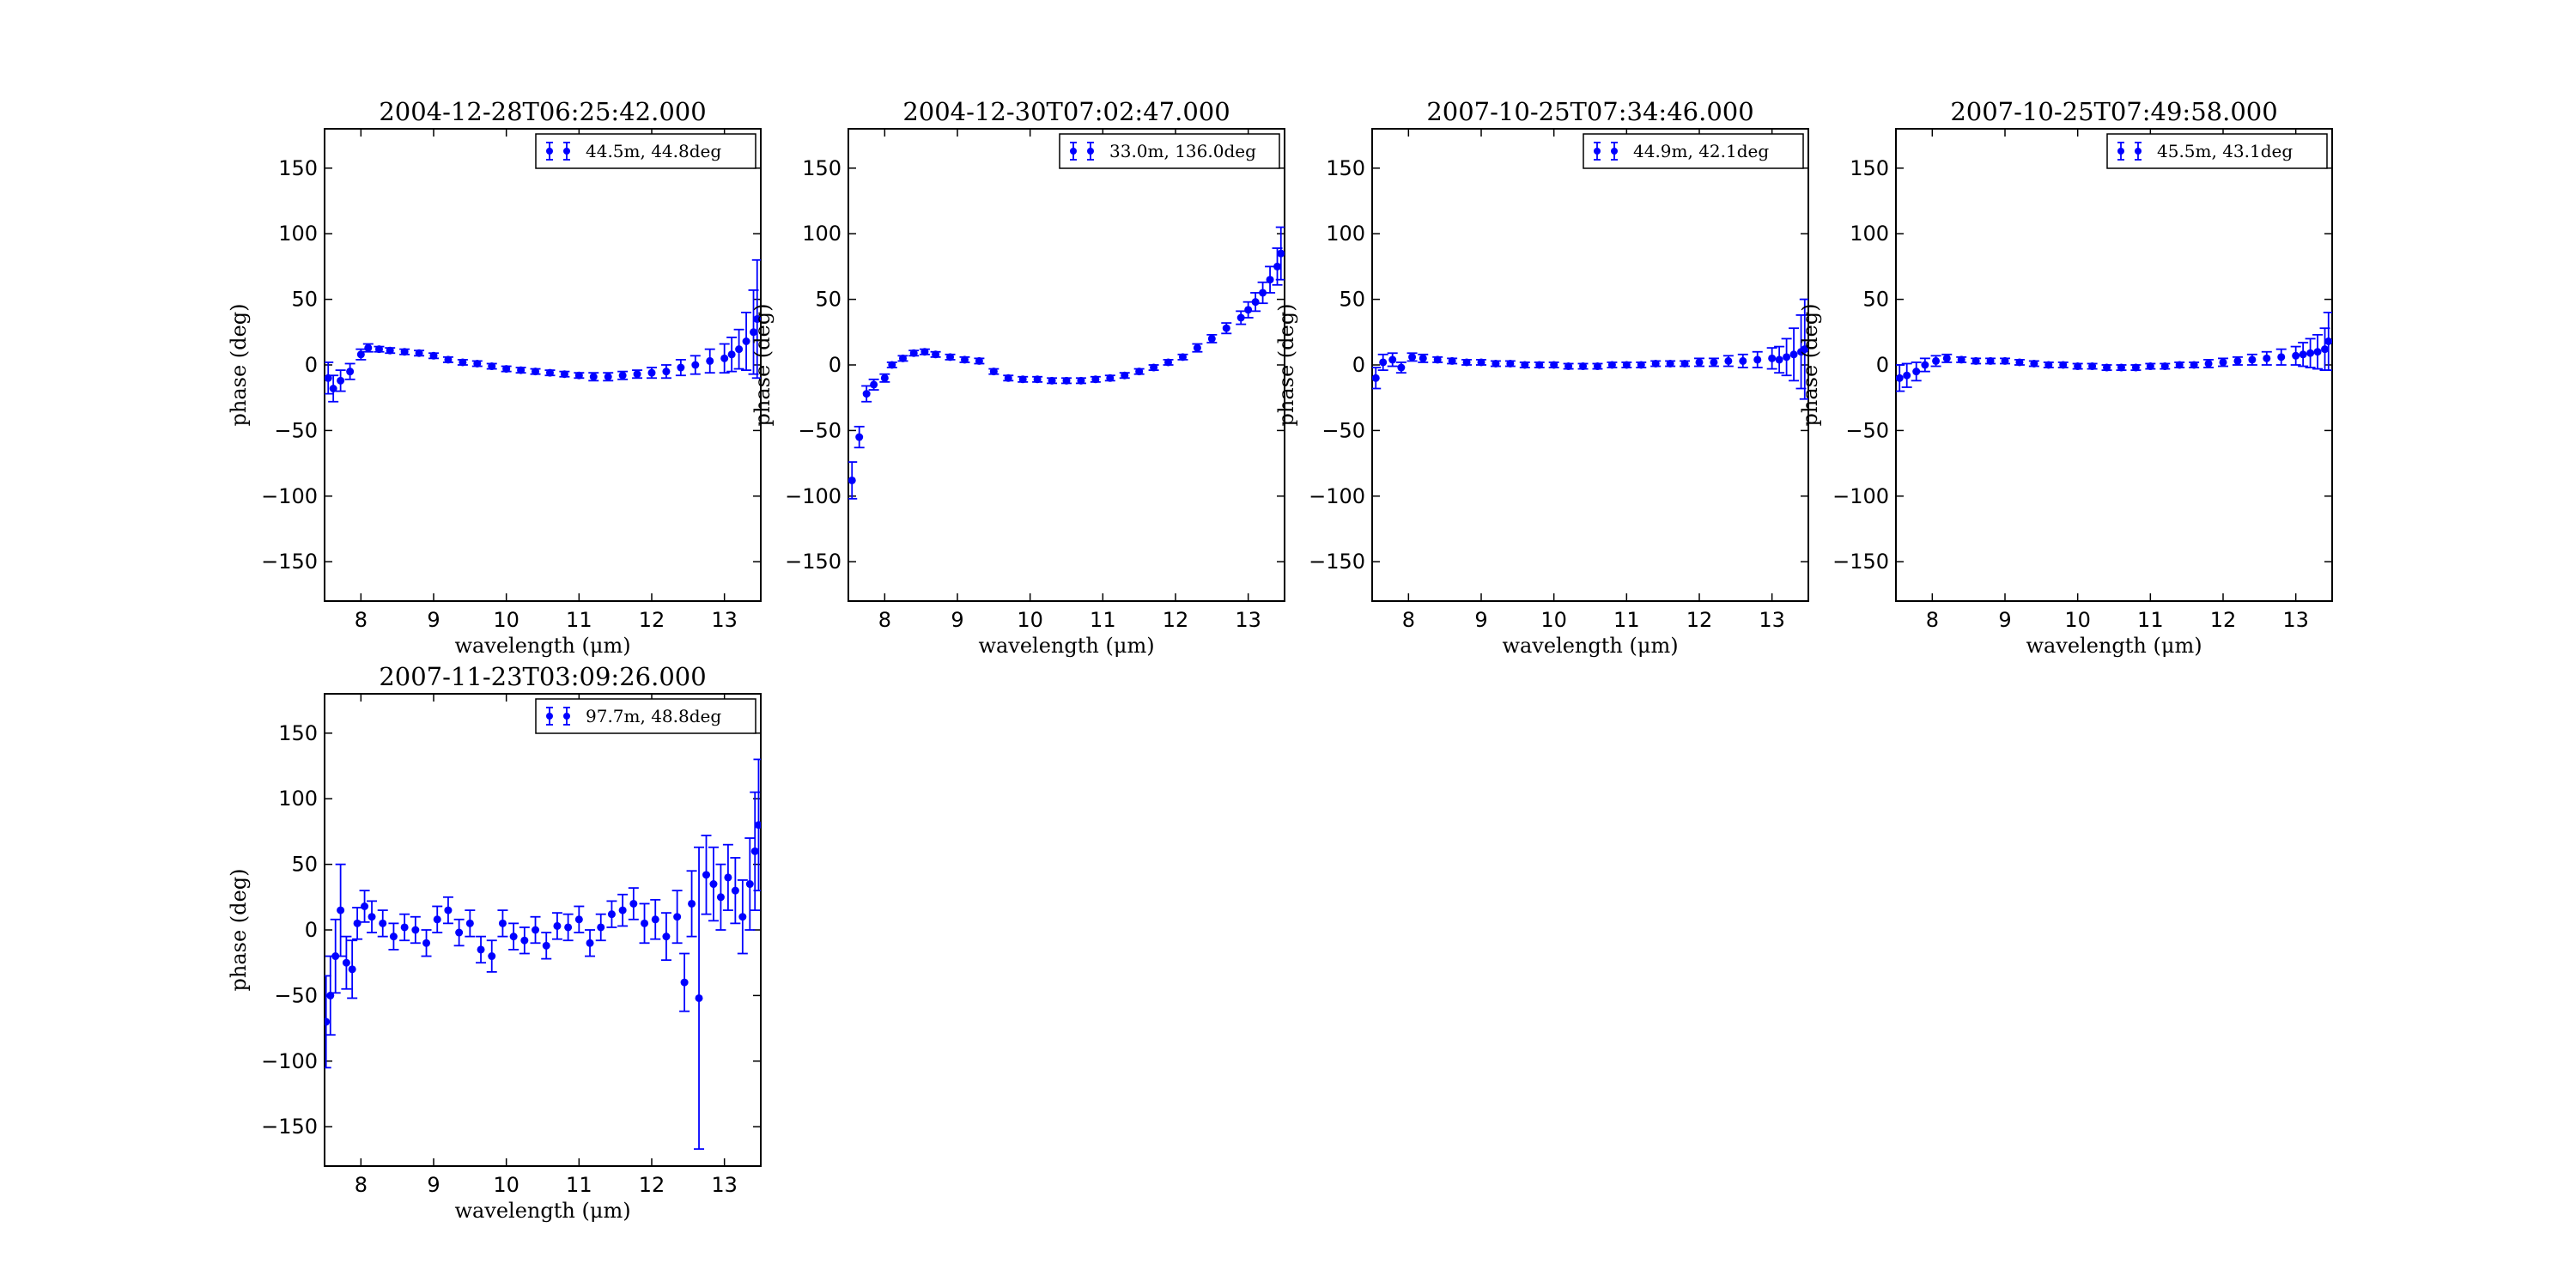 This screenshot has width=2576, height=1288. What do you see at coordinates (1066, 112) in the screenshot?
I see `chart-title: 2004-12-30T07:02:47.000` at bounding box center [1066, 112].